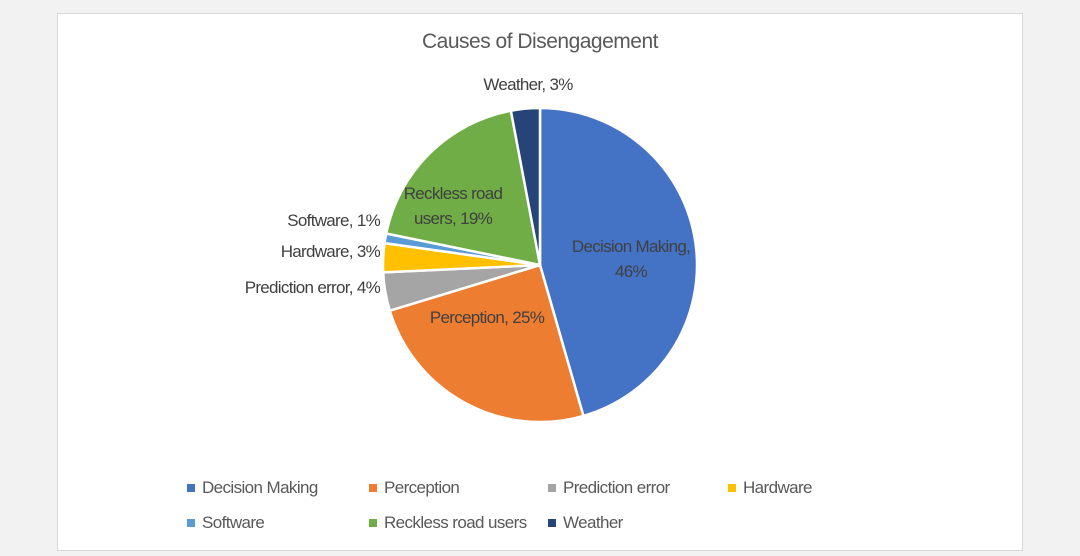  I want to click on legend-item-weather: Weather, so click(585, 523).